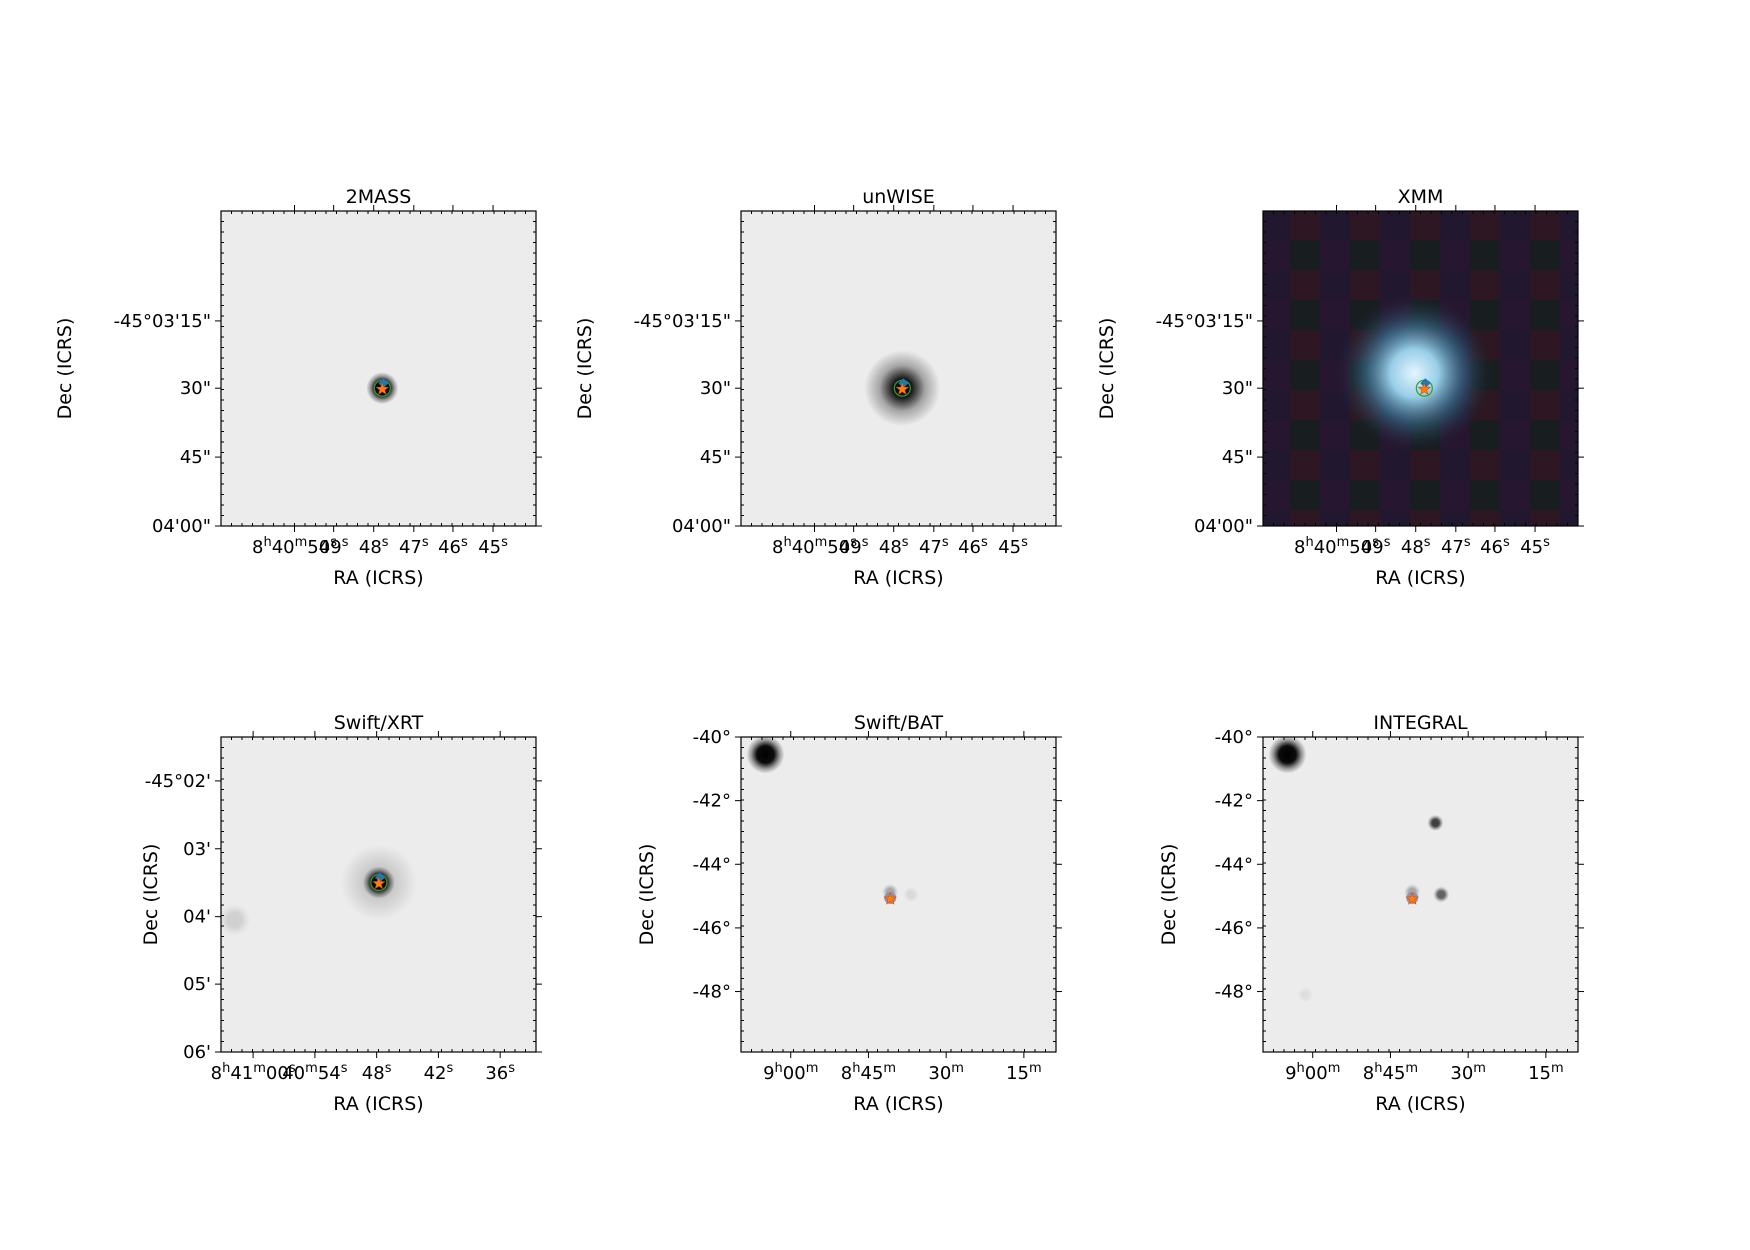 This screenshot has height=1250, width=1750. Describe the element at coordinates (701, 526) in the screenshot. I see `y-tick-label: 04'00"` at that location.